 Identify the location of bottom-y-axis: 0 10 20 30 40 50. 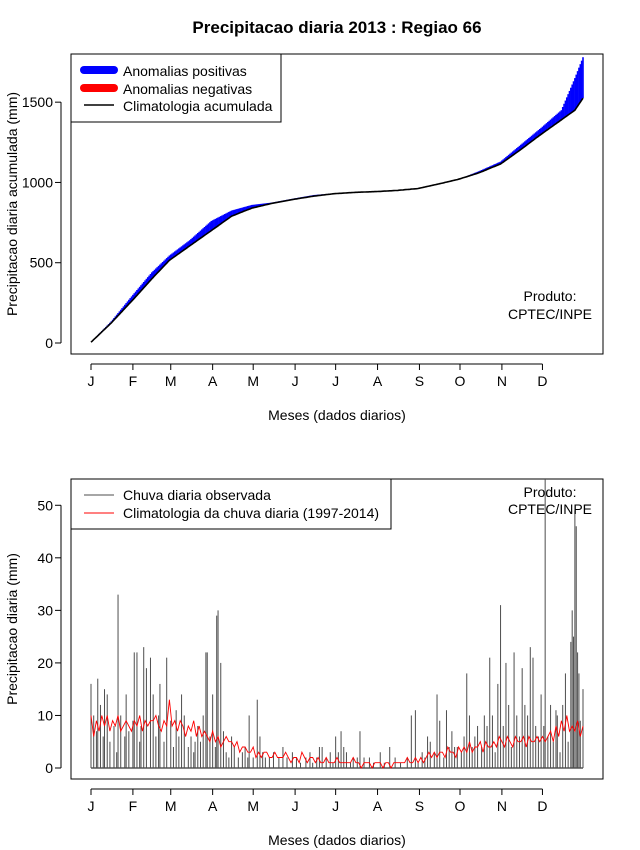
(49, 636).